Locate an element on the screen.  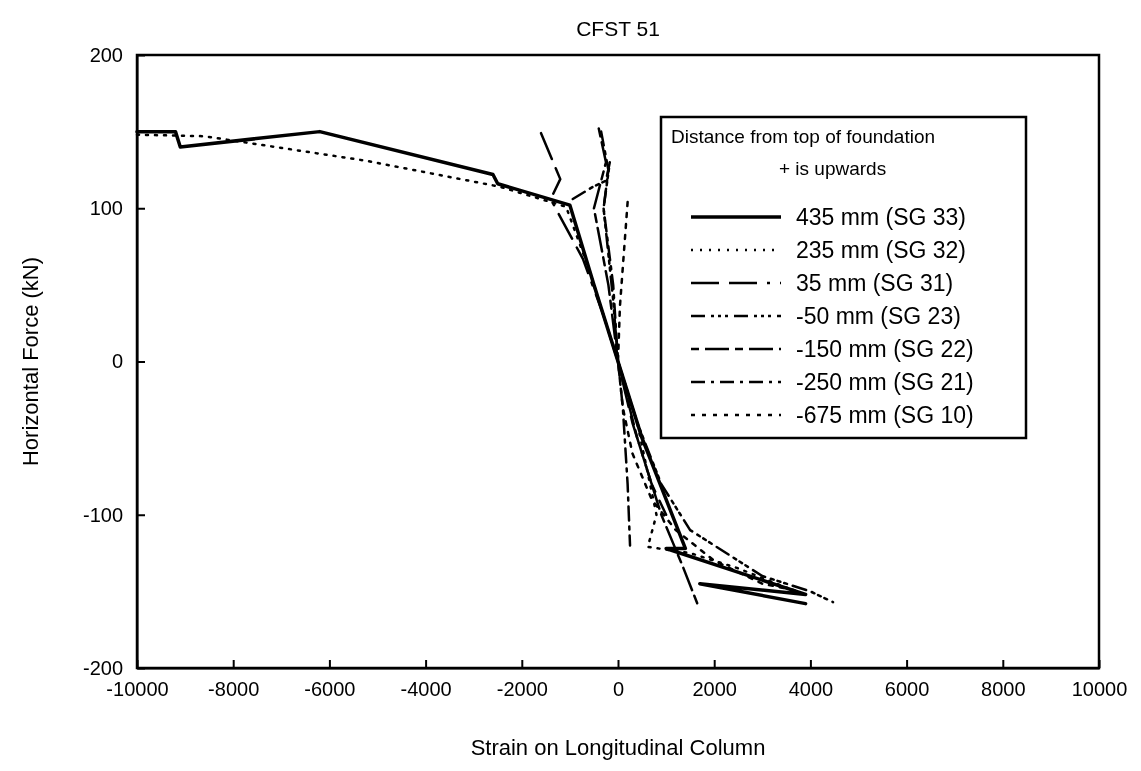
legend-label: 35 mm (SG 31) is located at coordinates (875, 283).